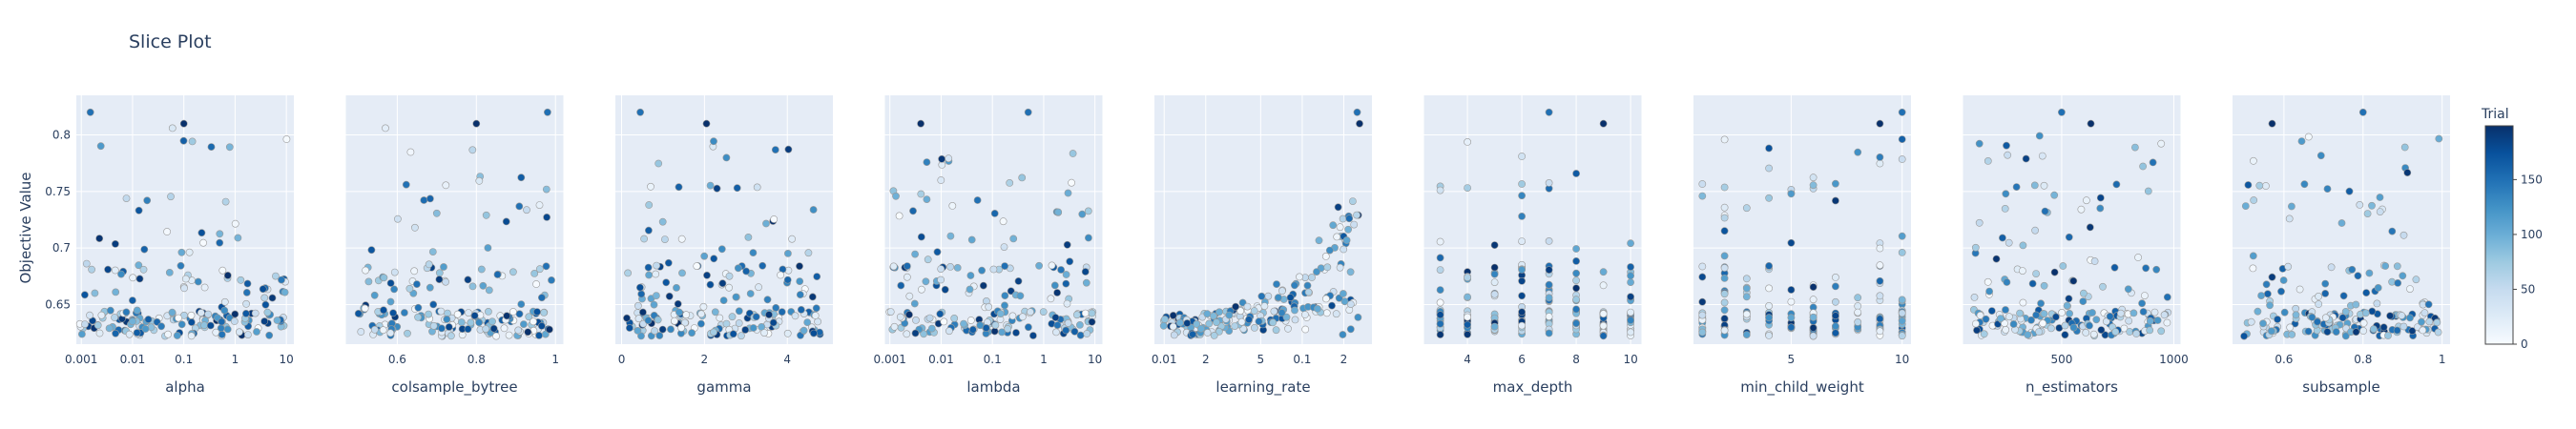  What do you see at coordinates (25, 227) in the screenshot?
I see `y-axis-label: Objective Value` at bounding box center [25, 227].